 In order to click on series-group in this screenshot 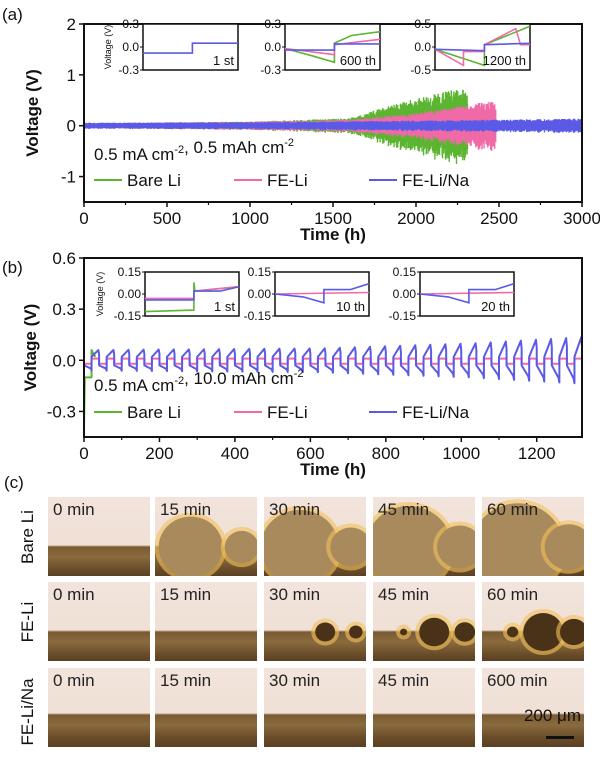, I will do `click(333, 126)`.